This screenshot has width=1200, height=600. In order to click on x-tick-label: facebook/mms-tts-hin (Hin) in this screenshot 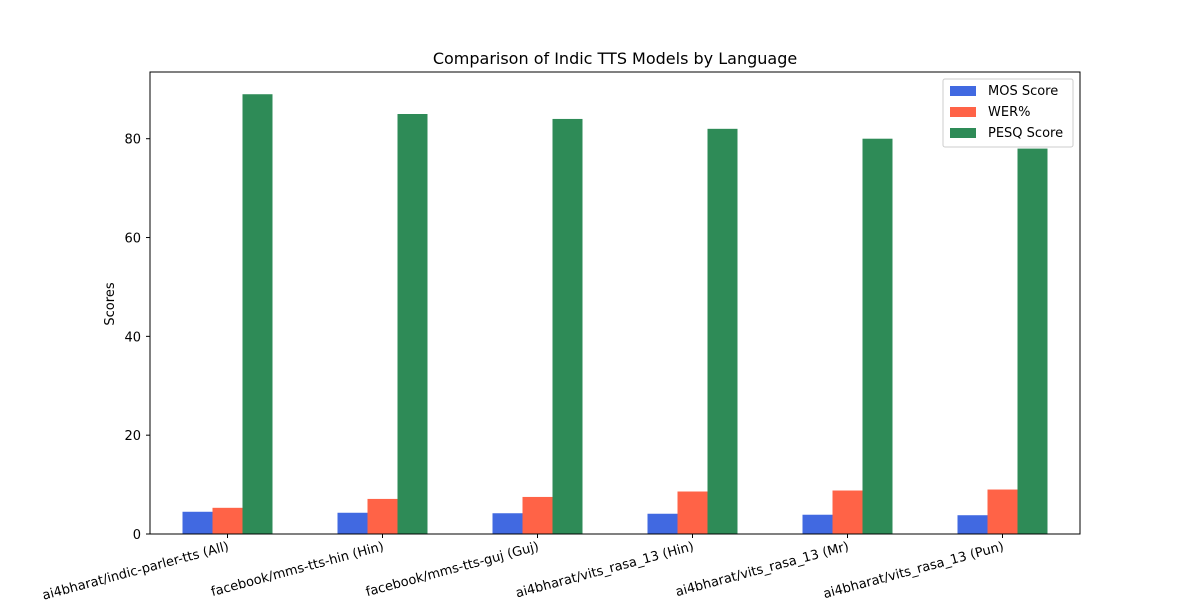, I will do `click(298, 569)`.